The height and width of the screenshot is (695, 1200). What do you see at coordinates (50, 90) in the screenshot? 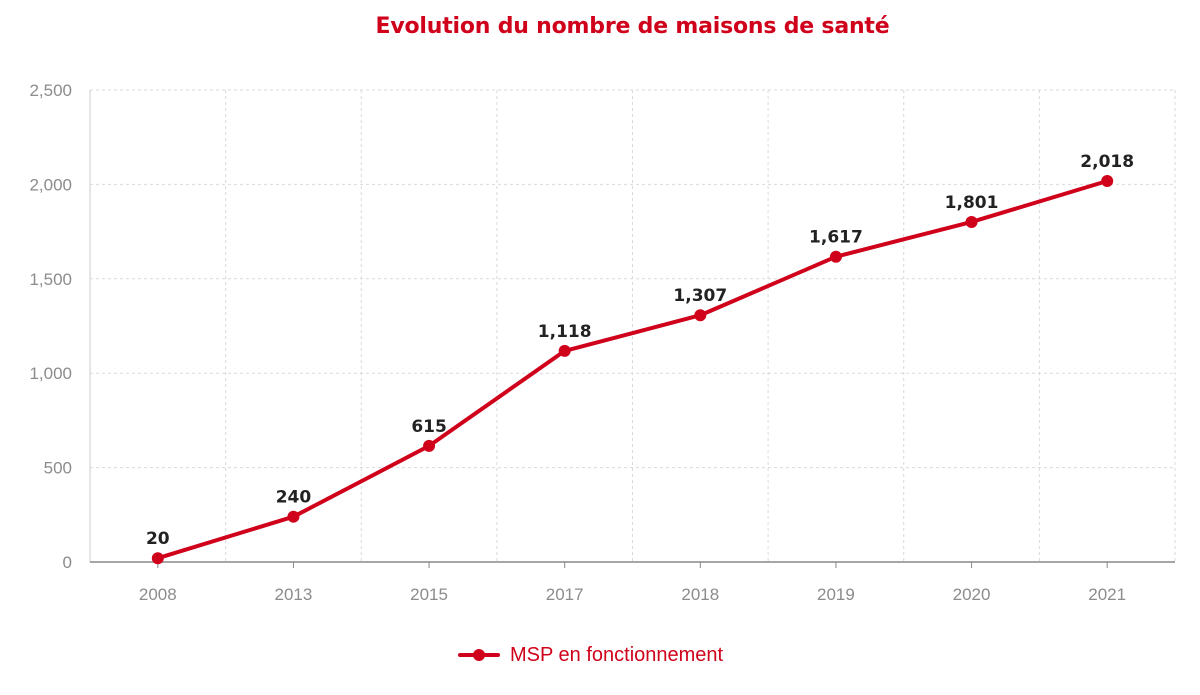
I see `y-tick-label: 2,500` at bounding box center [50, 90].